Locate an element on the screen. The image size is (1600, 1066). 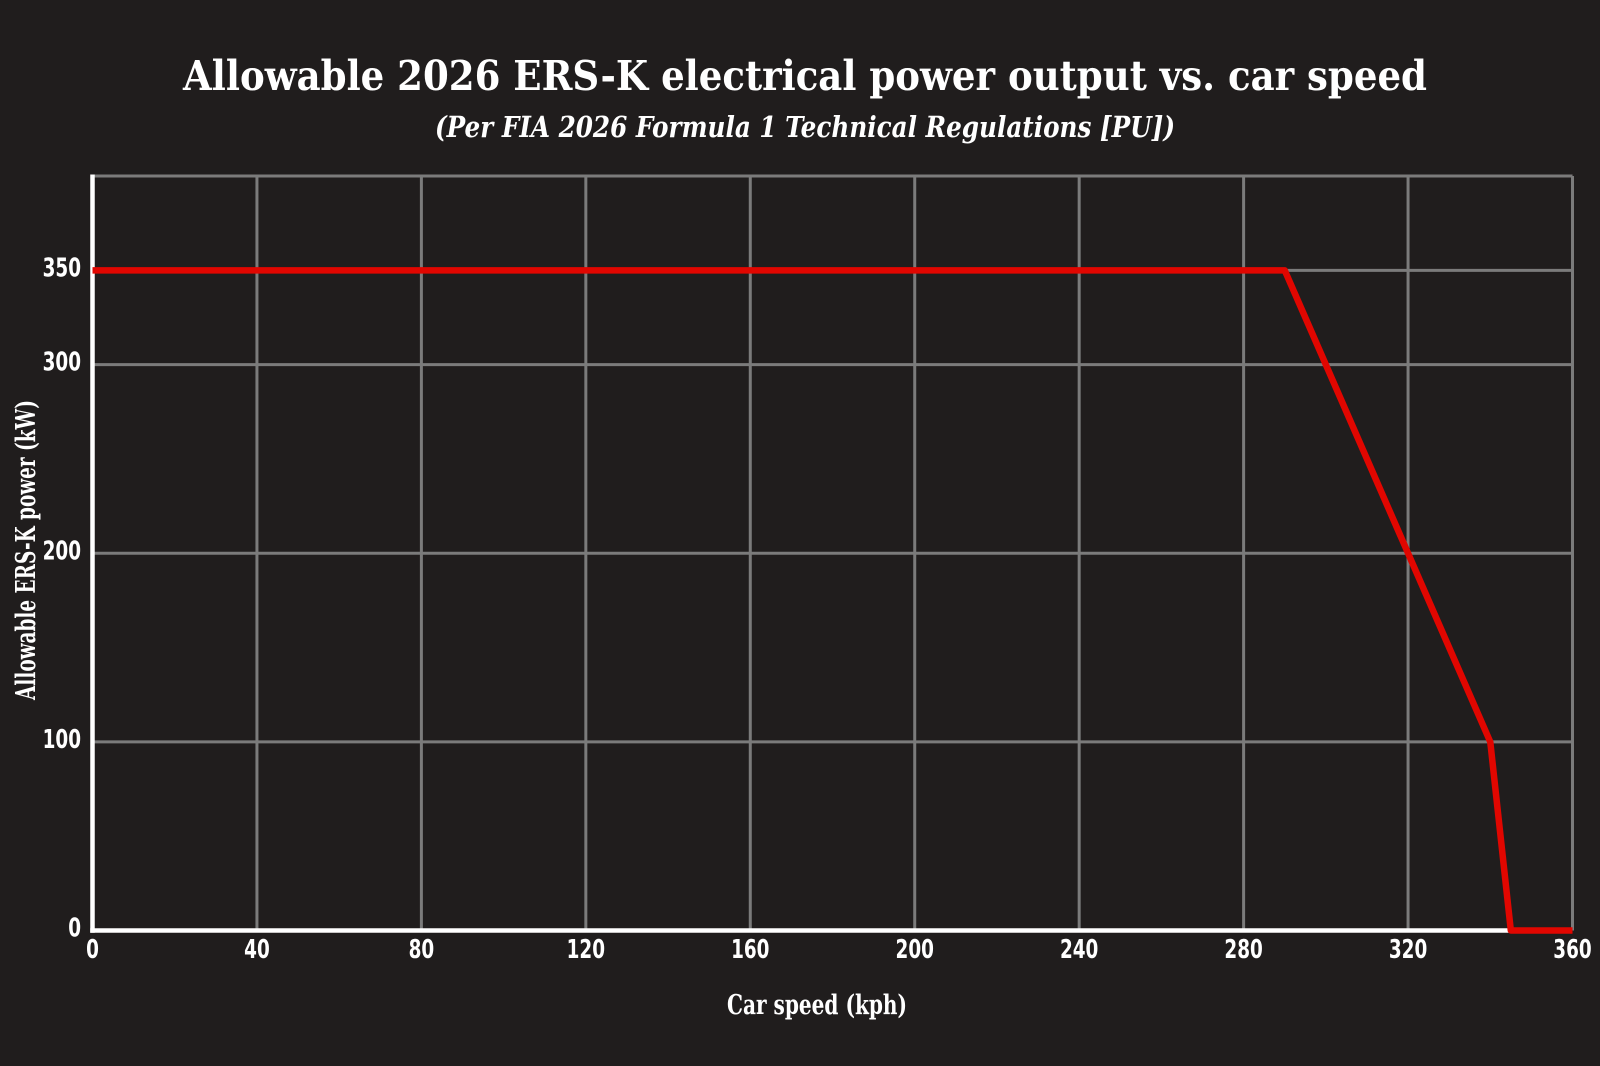
x-tick-label: 240 is located at coordinates (1079, 950).